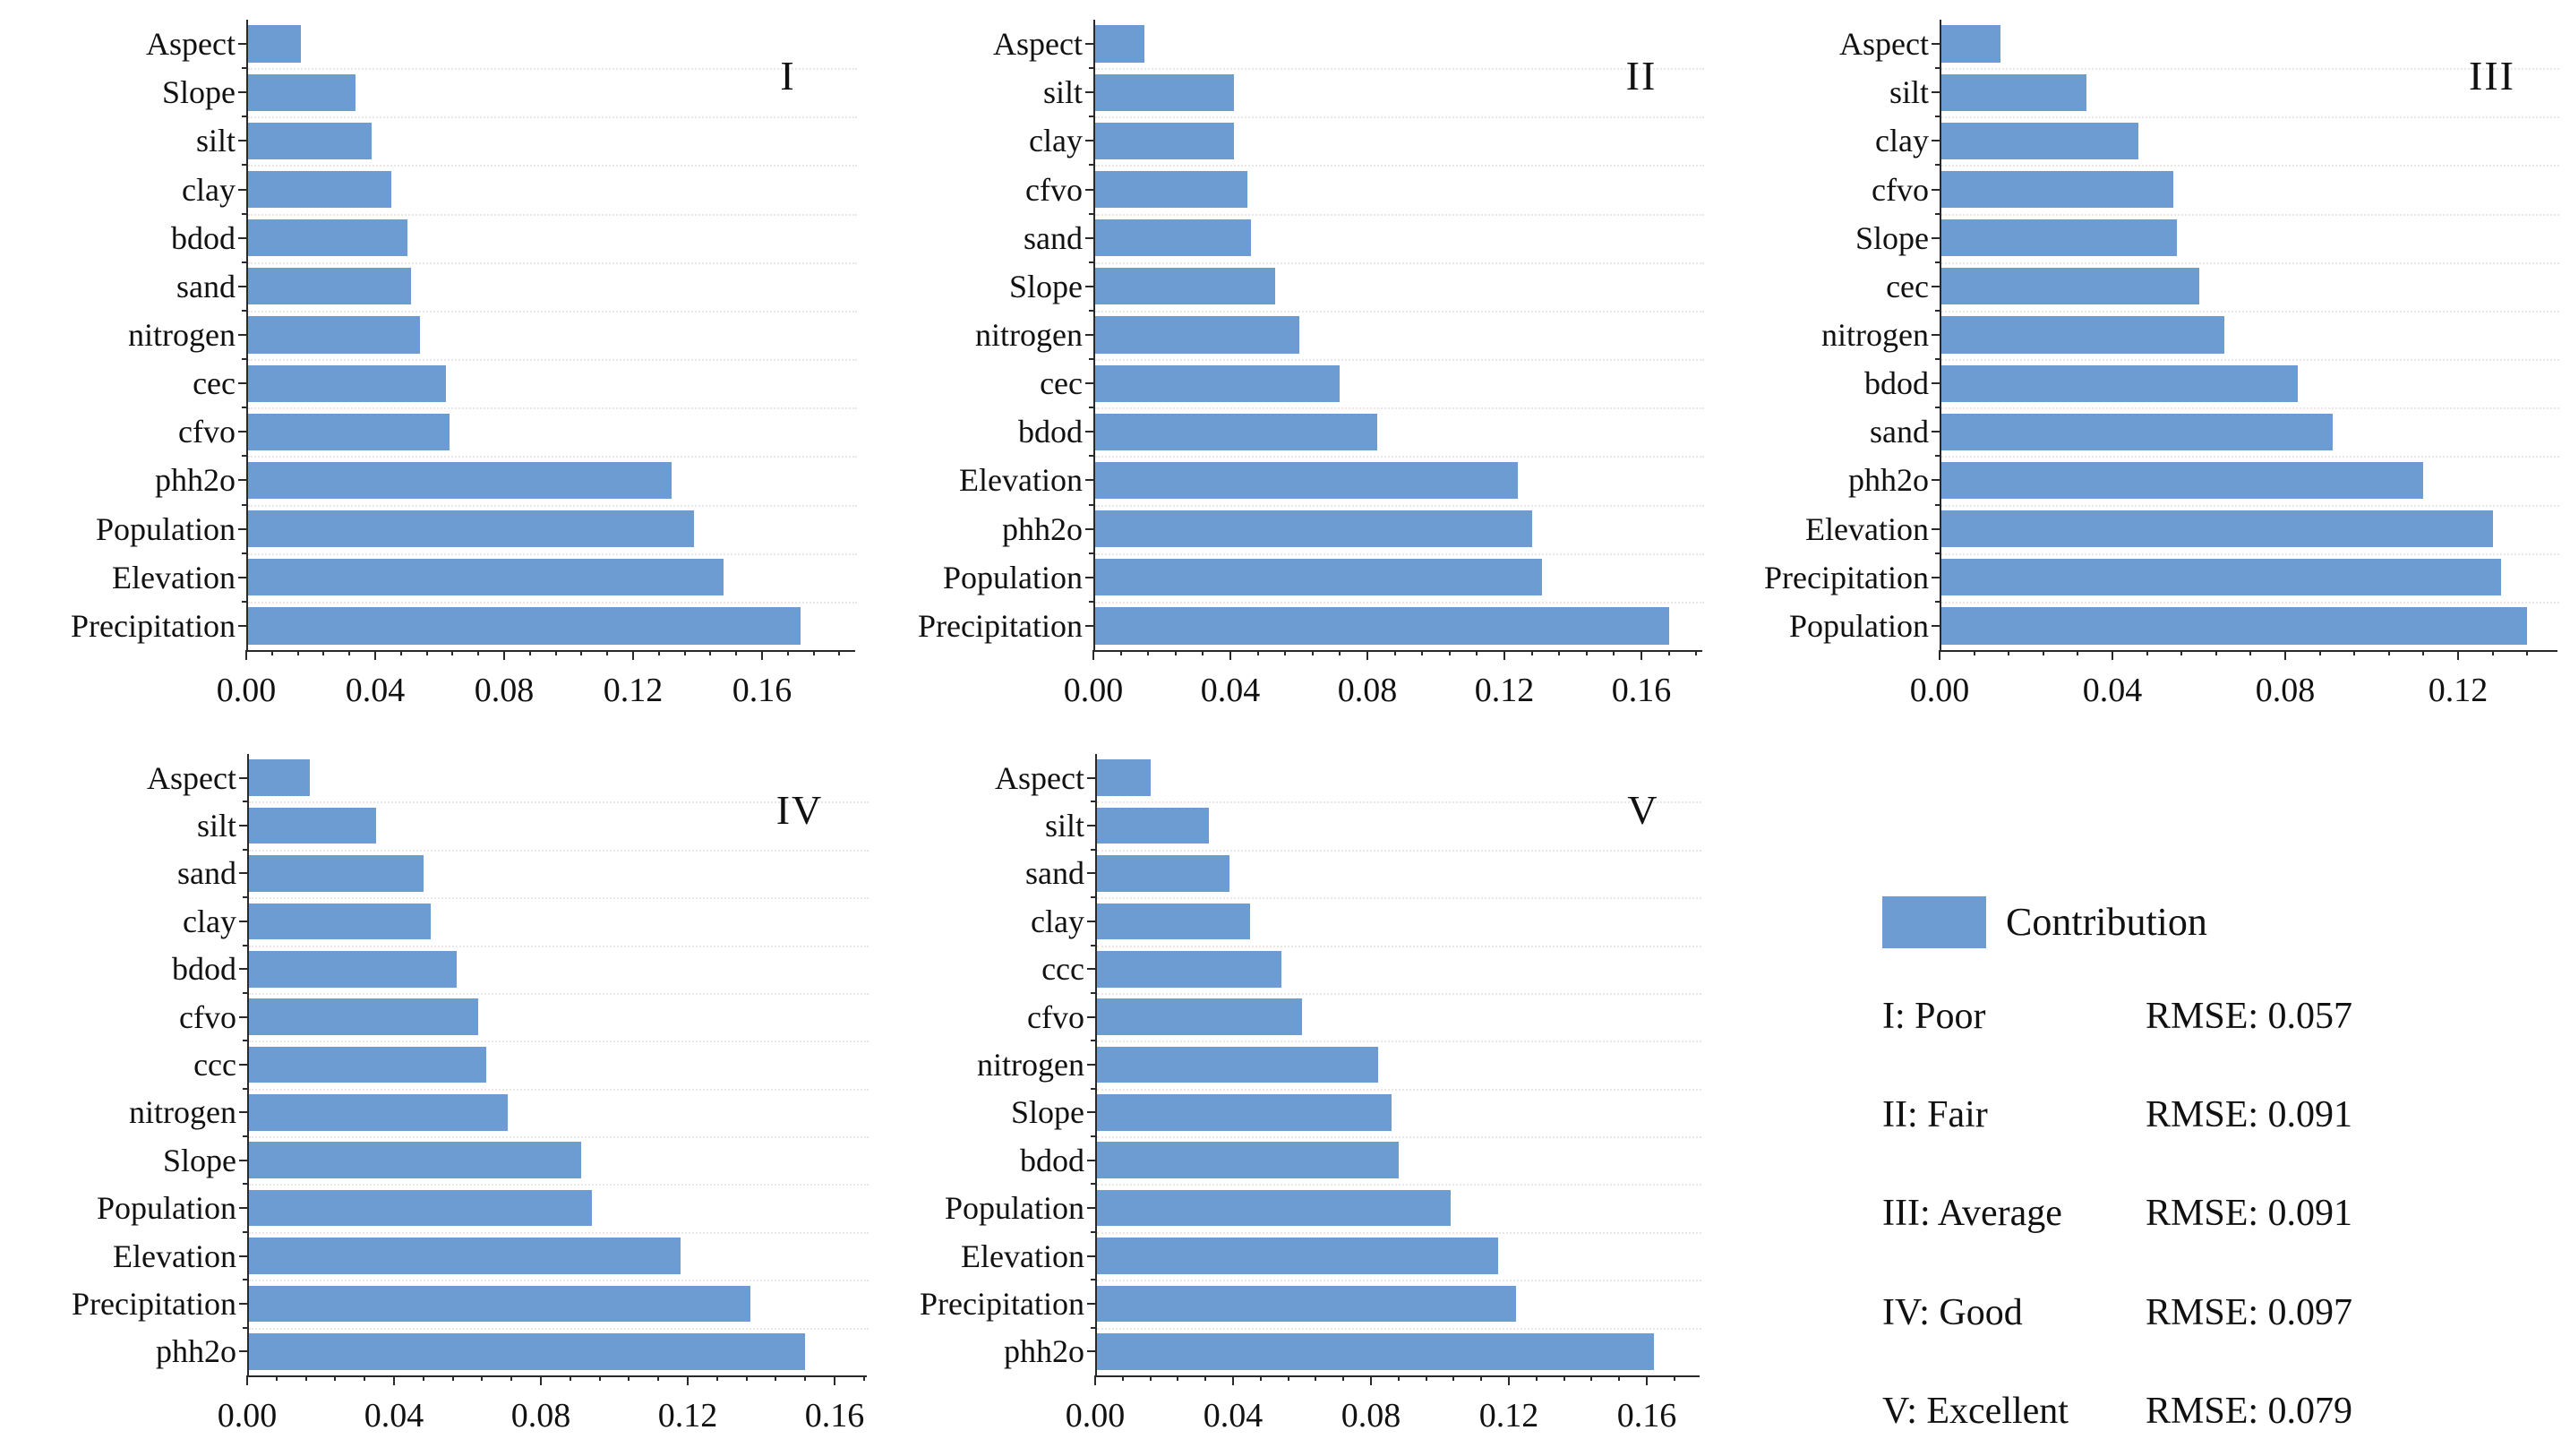 This screenshot has width=2570, height=1456. Describe the element at coordinates (1163, 92) in the screenshot. I see `bar-silt` at that location.